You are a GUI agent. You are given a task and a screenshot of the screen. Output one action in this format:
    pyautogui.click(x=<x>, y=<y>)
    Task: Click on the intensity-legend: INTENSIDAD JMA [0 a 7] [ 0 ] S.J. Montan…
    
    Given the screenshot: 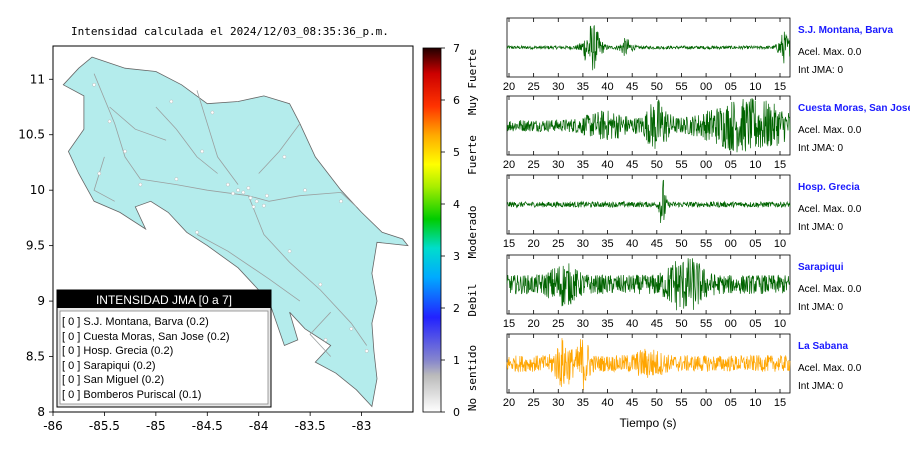 What is the action you would take?
    pyautogui.click(x=164, y=348)
    